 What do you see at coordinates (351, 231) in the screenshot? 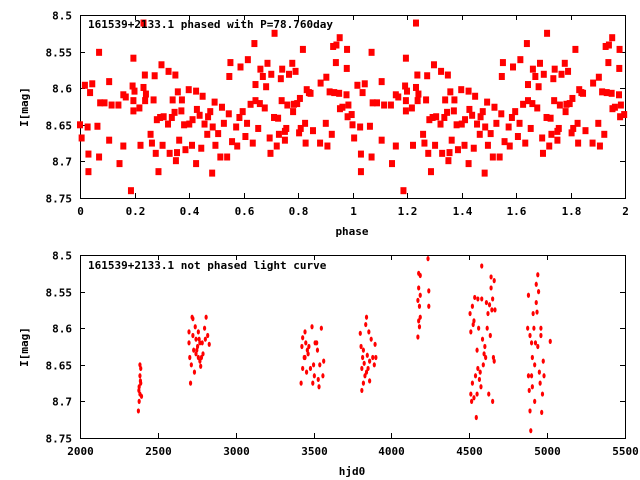
I see `x-axis-label: phase` at bounding box center [351, 231].